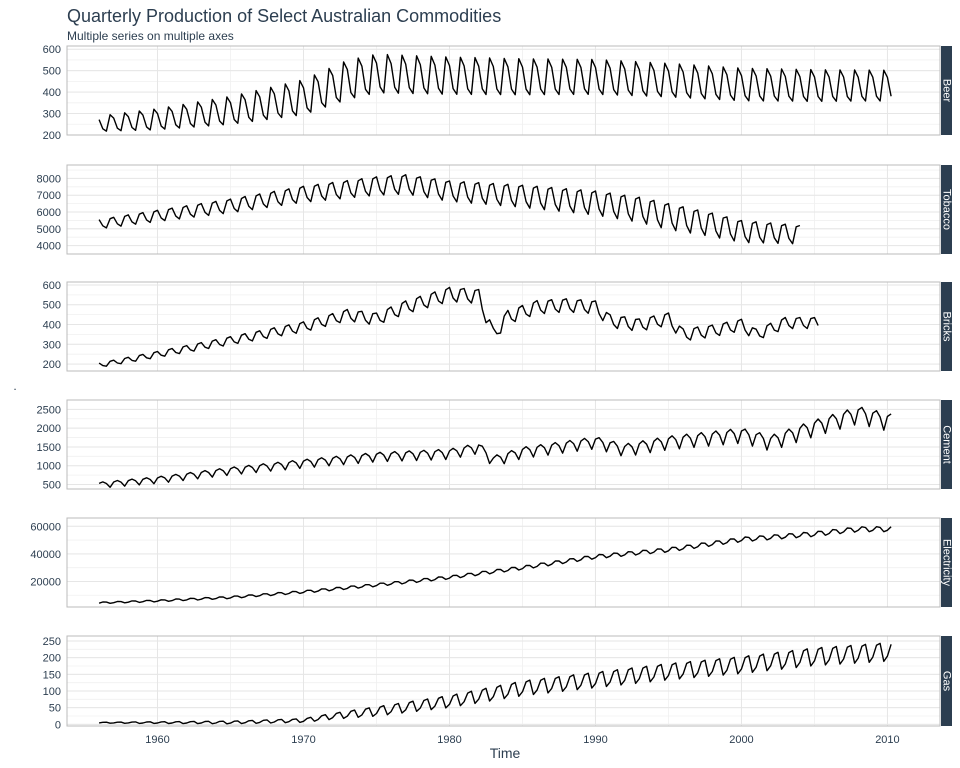 Image resolution: width=960 pixels, height=768 pixels. I want to click on y-tick-label: 8000, so click(49, 179).